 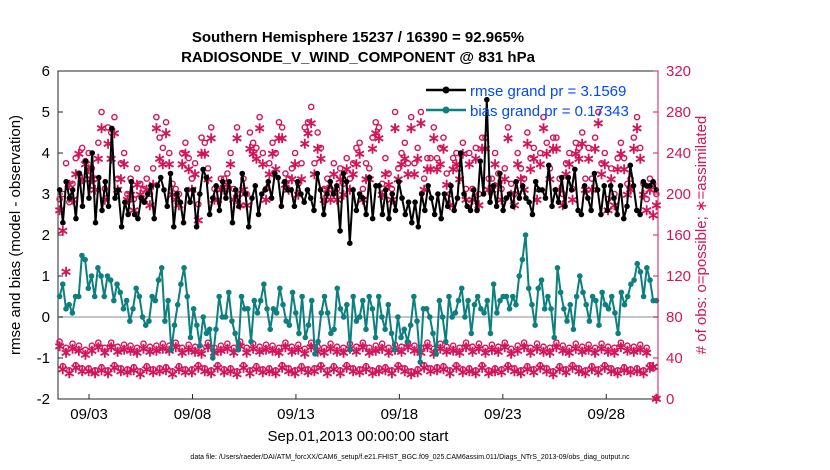 What do you see at coordinates (503, 414) in the screenshot?
I see `x-axis-tick-label: 09/23` at bounding box center [503, 414].